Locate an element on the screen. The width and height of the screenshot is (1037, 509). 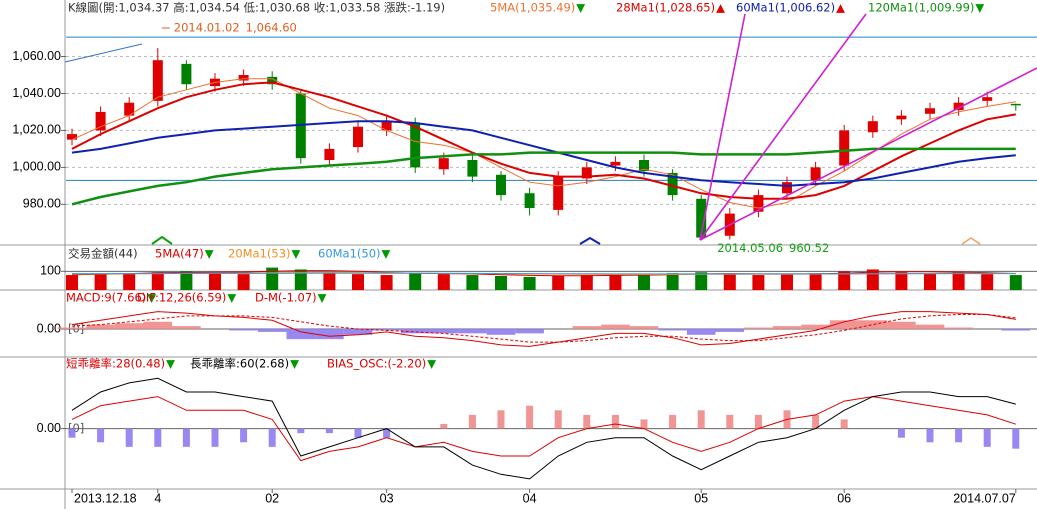
y-tick-label: 1,040.00 is located at coordinates (36, 93).